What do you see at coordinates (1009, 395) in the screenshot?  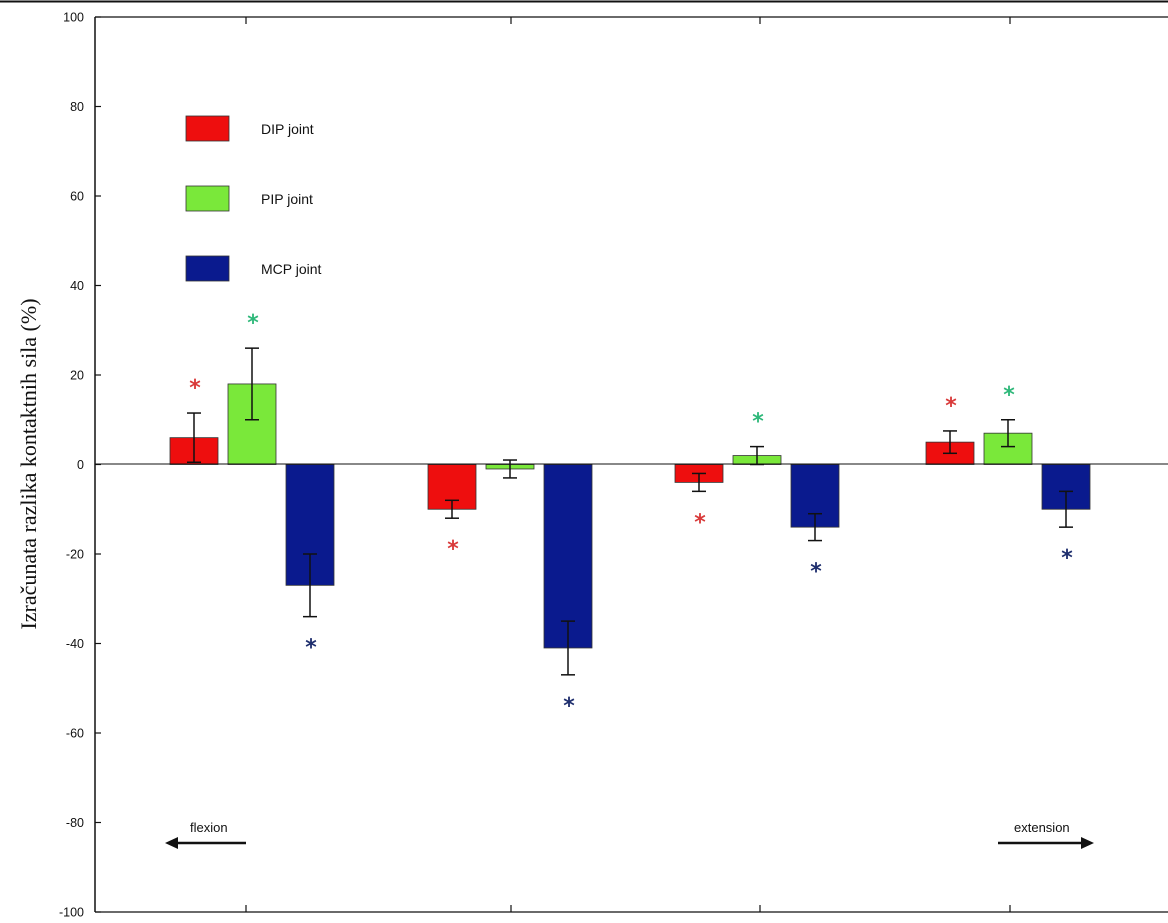 I see `significance-star-pip-4: *` at bounding box center [1009, 395].